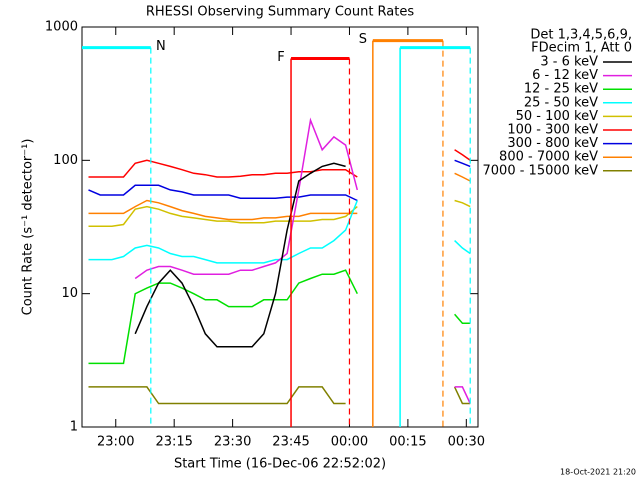 Image resolution: width=640 pixels, height=480 pixels. I want to click on legend-label: 800 - 7000 keV, so click(548, 157).